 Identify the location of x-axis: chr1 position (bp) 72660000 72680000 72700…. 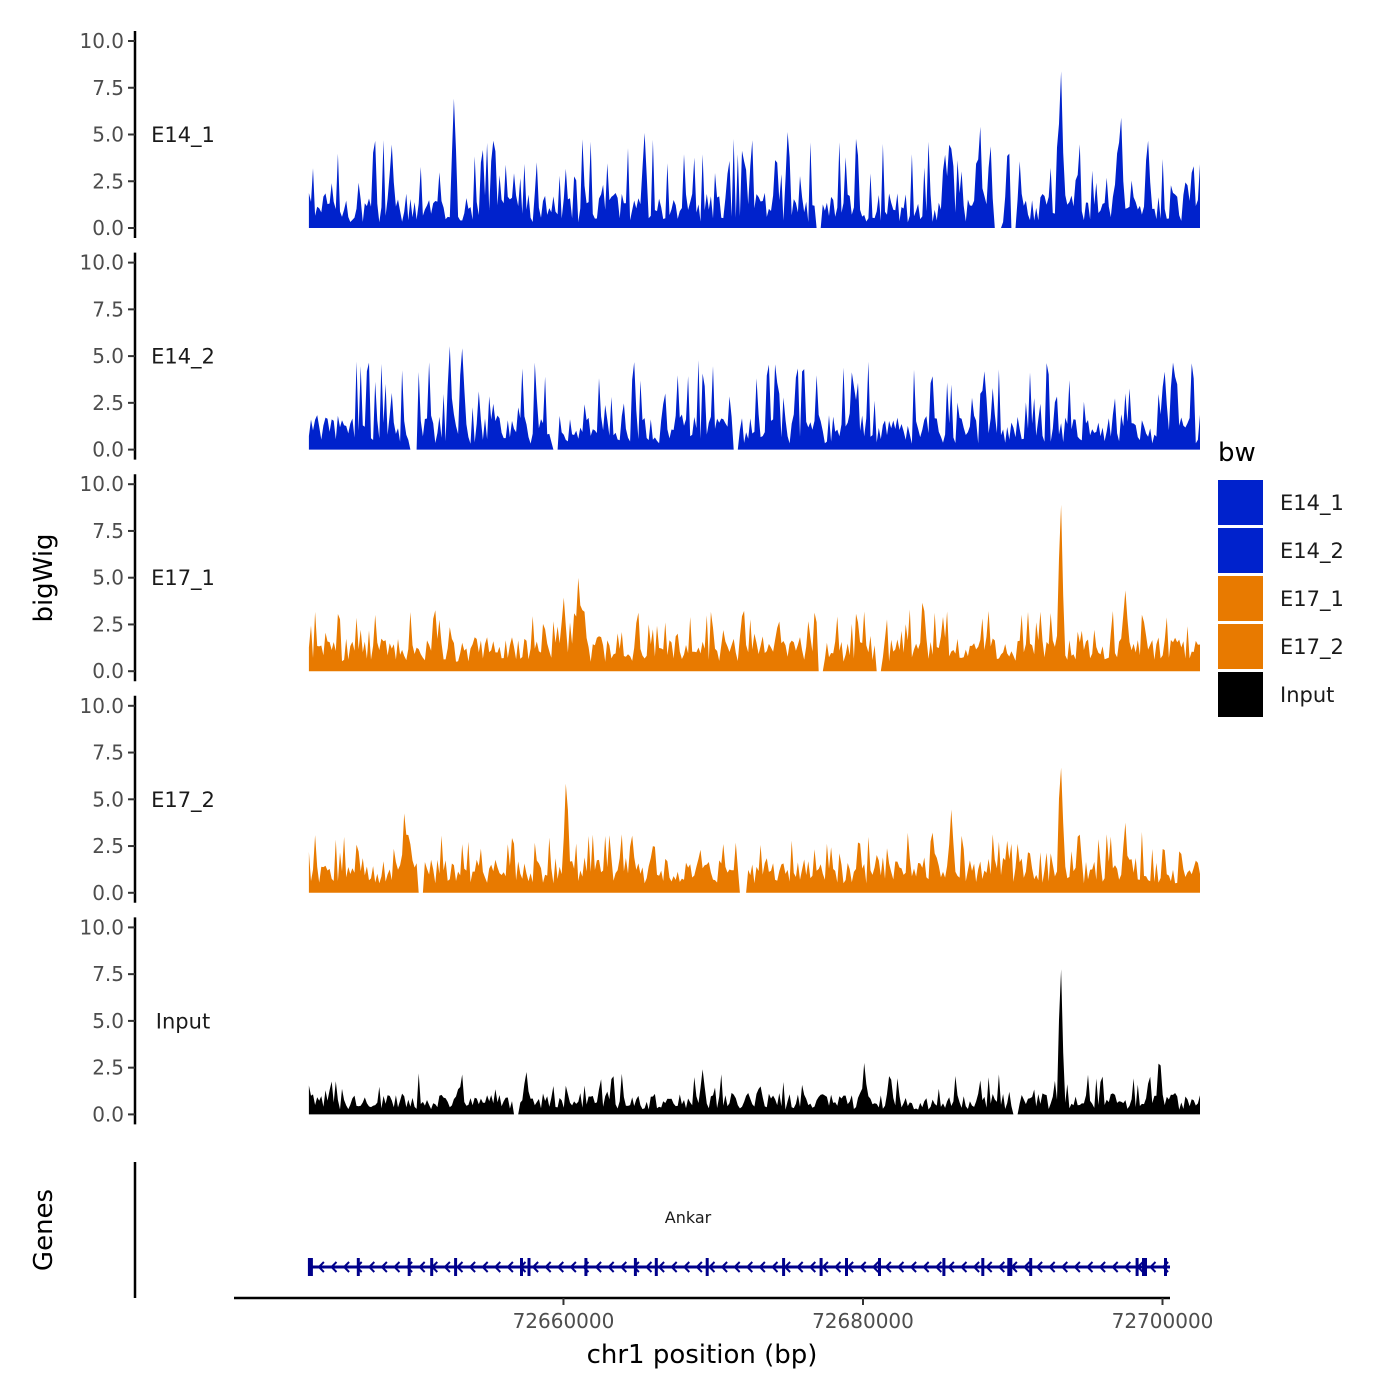
(724, 1333).